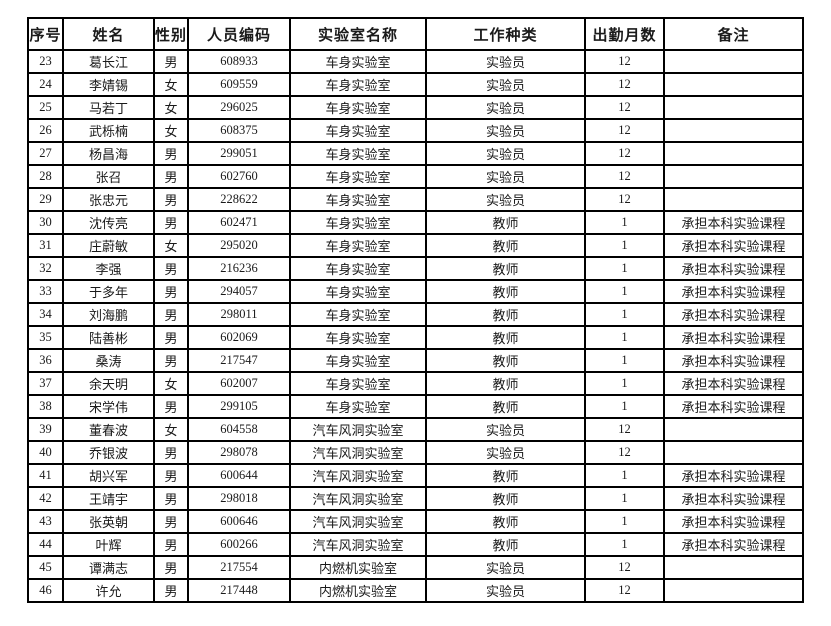 The width and height of the screenshot is (831, 626). I want to click on table-row: 42 王靖宇男 298018 汽车风洞实验室 教师 1 承担本科实验课程, so click(416, 498).